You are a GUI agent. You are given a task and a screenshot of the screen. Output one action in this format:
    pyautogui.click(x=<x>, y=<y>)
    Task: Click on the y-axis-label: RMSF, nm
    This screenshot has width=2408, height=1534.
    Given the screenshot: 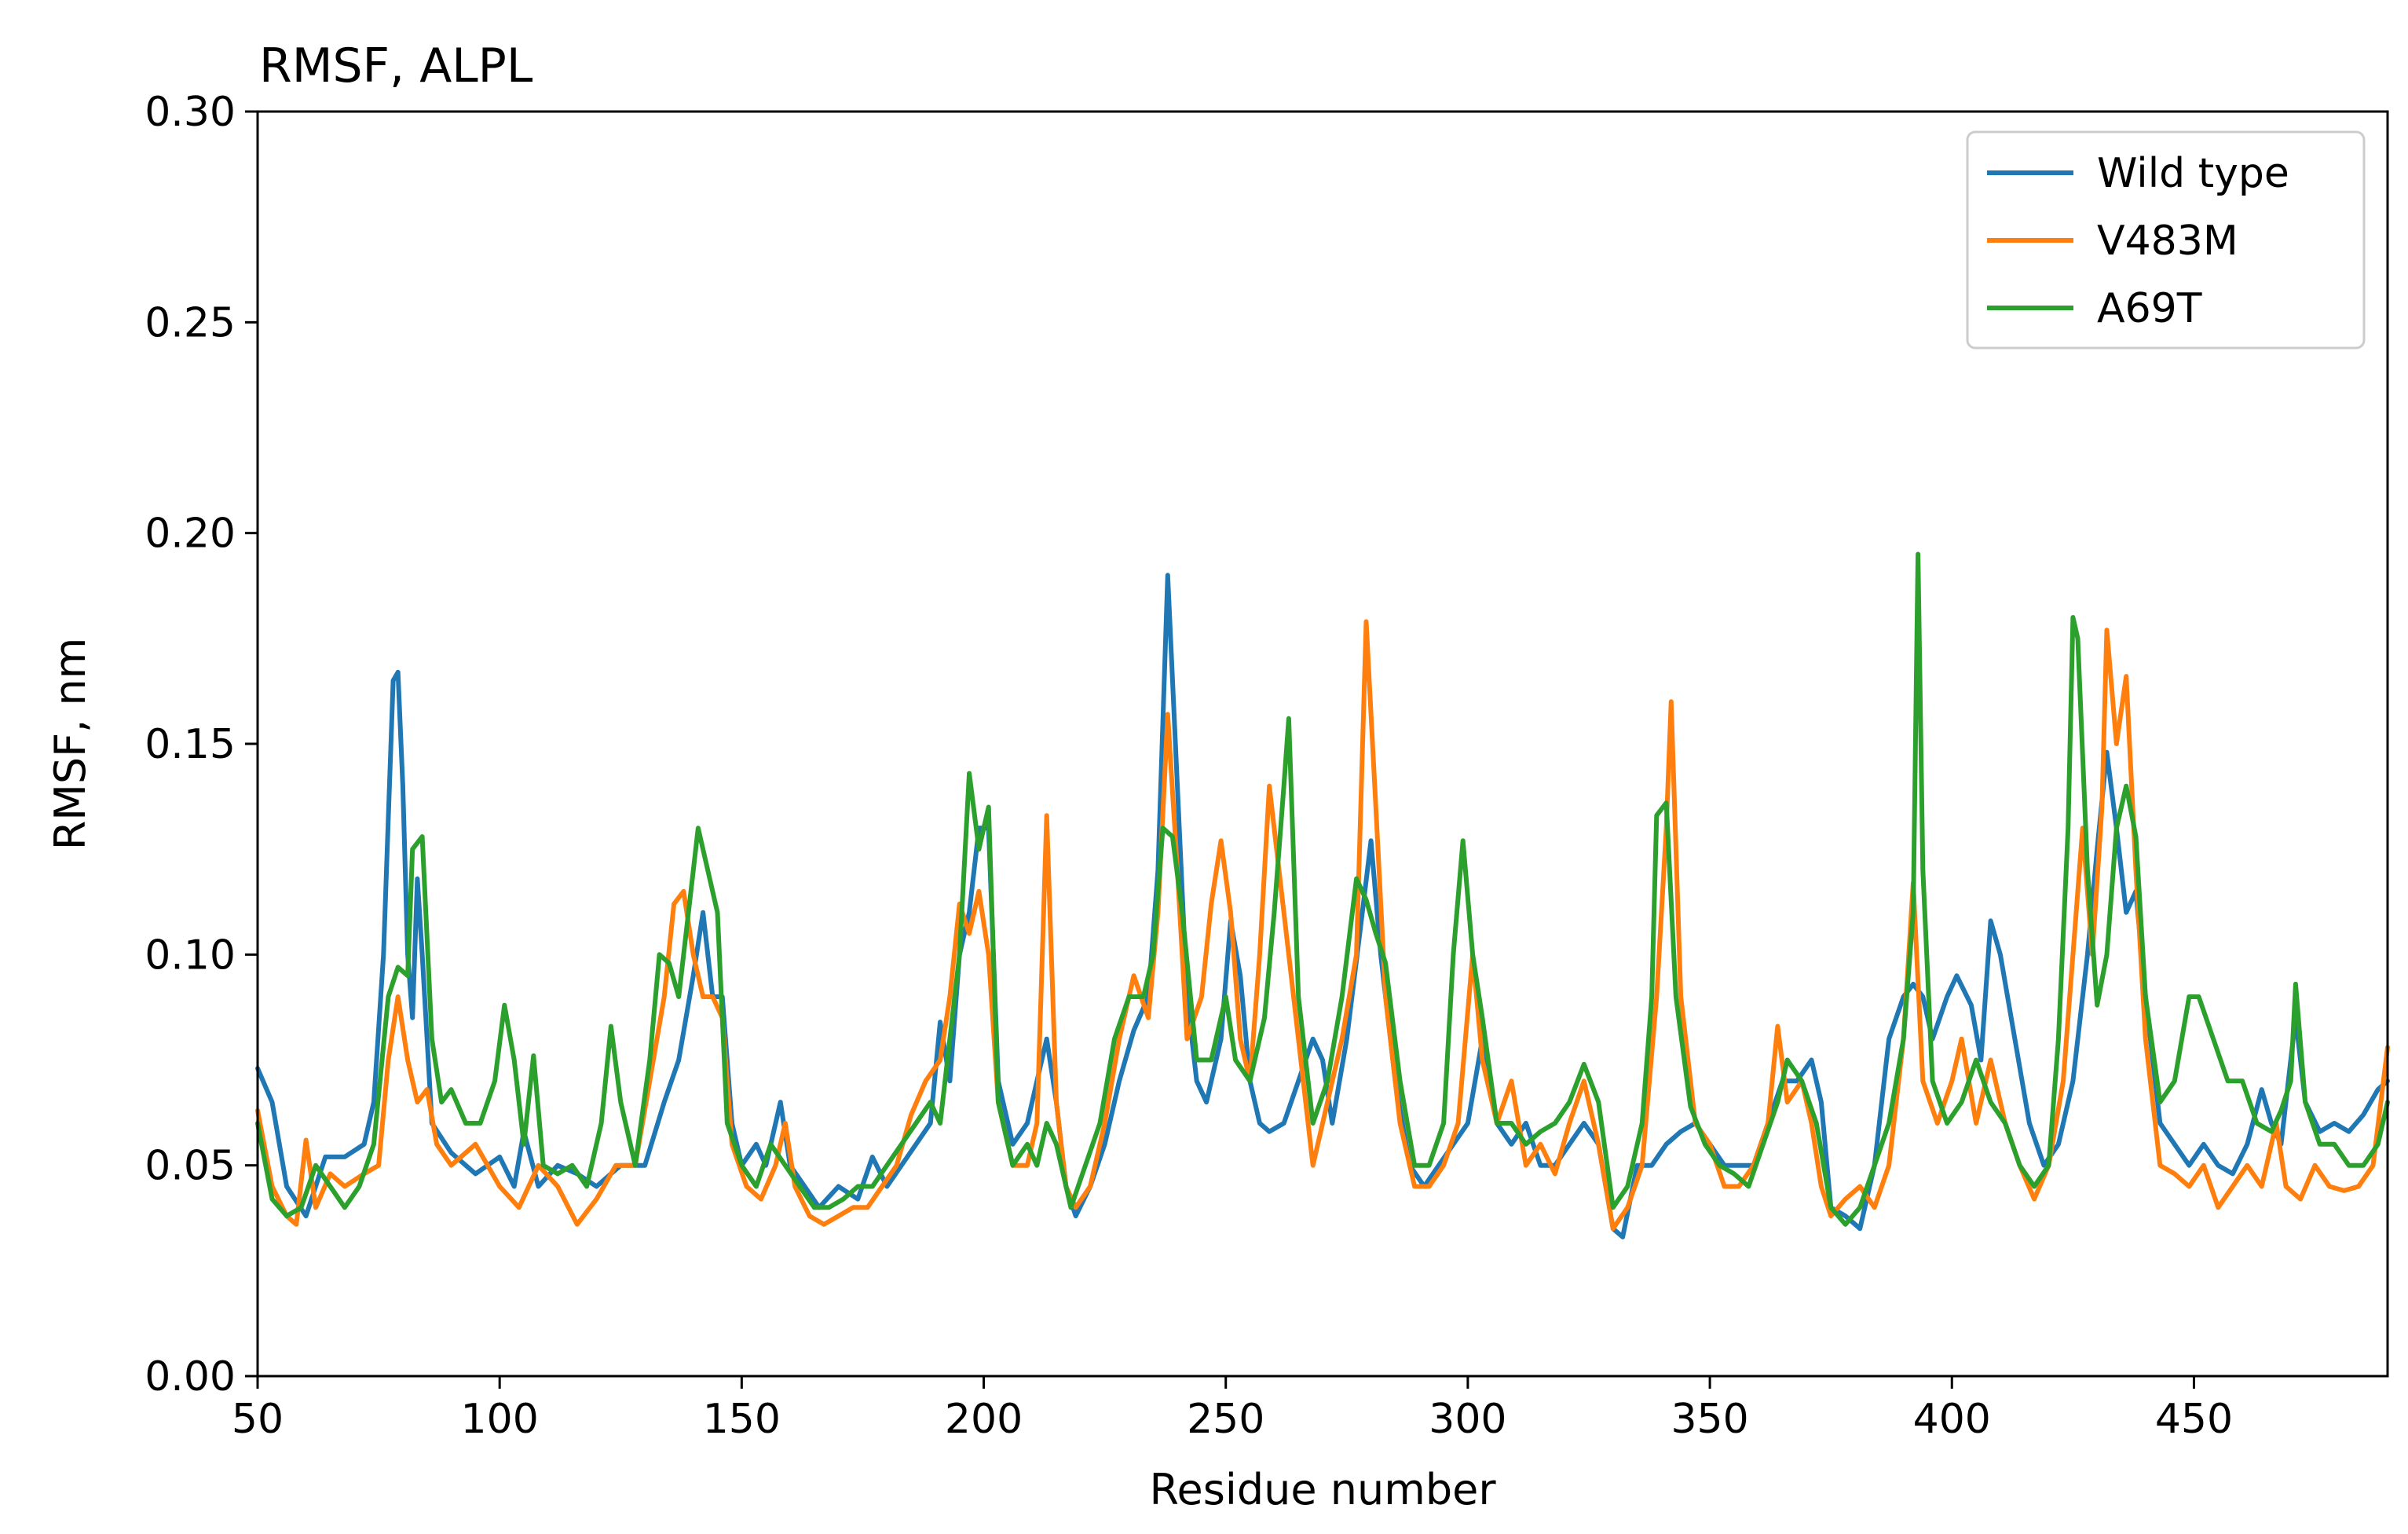 What is the action you would take?
    pyautogui.click(x=70, y=744)
    